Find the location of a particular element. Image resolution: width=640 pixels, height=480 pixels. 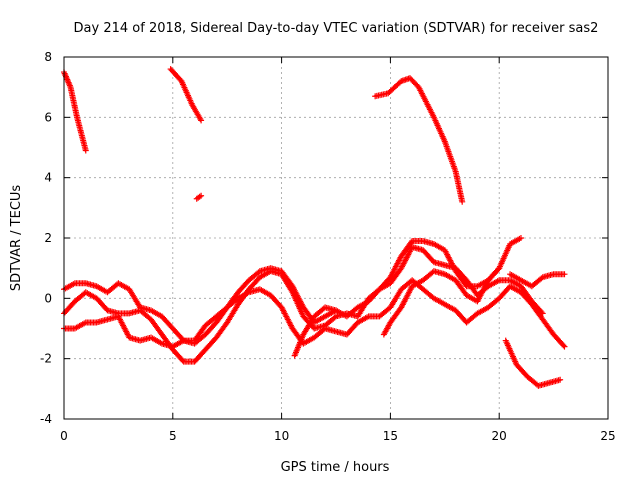

y-tick-label: -4 is located at coordinates (46, 419).